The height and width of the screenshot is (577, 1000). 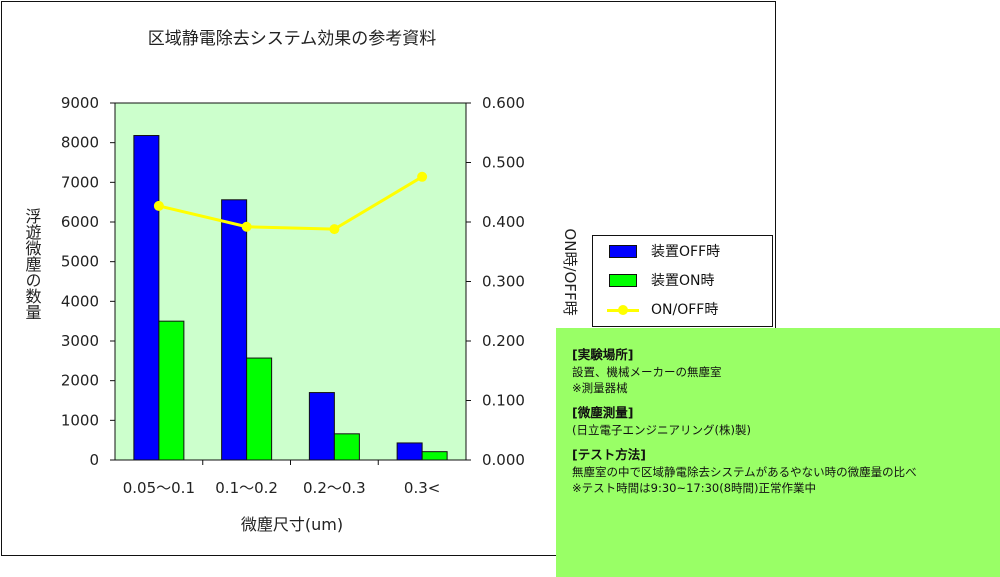 I want to click on y-left-tick-label: 4000, so click(x=80, y=301).